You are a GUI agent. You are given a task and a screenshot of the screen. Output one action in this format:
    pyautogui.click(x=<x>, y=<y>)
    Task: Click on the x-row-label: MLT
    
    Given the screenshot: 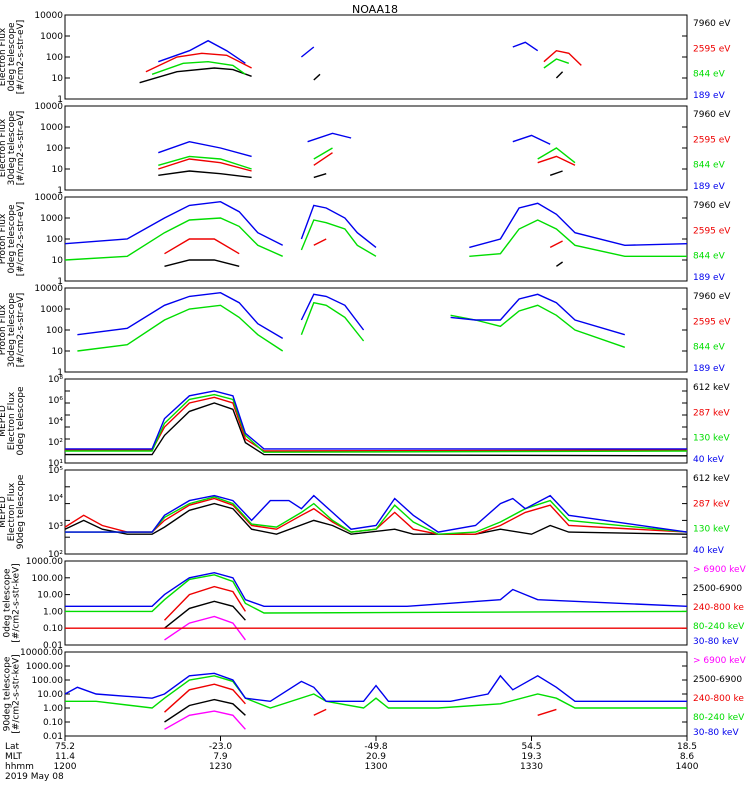 What is the action you would take?
    pyautogui.click(x=14, y=757)
    